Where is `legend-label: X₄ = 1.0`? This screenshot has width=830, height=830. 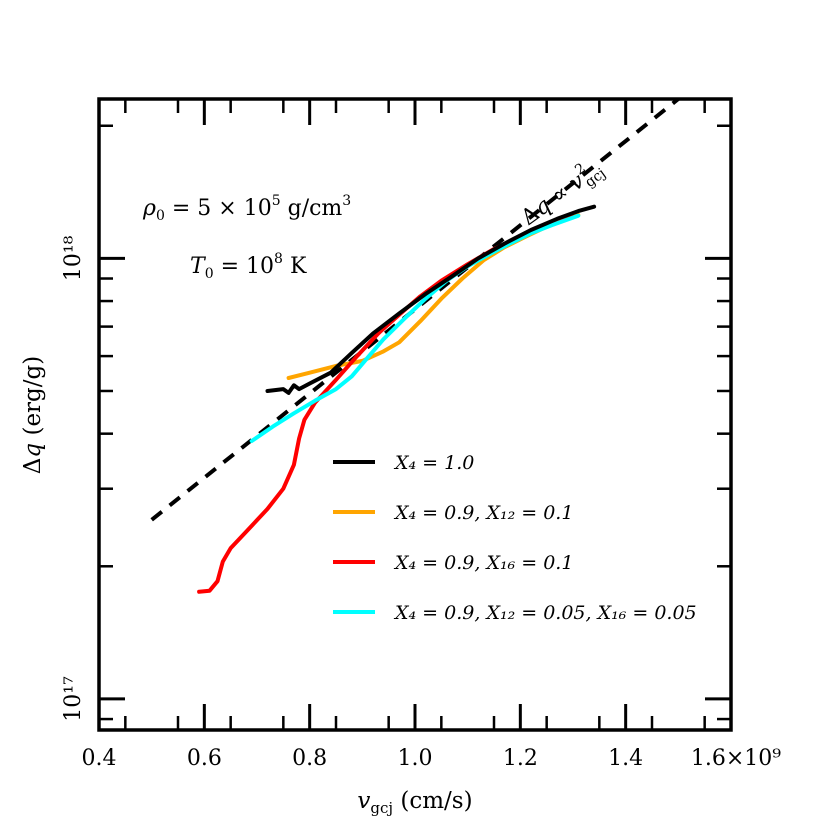
legend-label: X₄ = 1.0 is located at coordinates (433, 463).